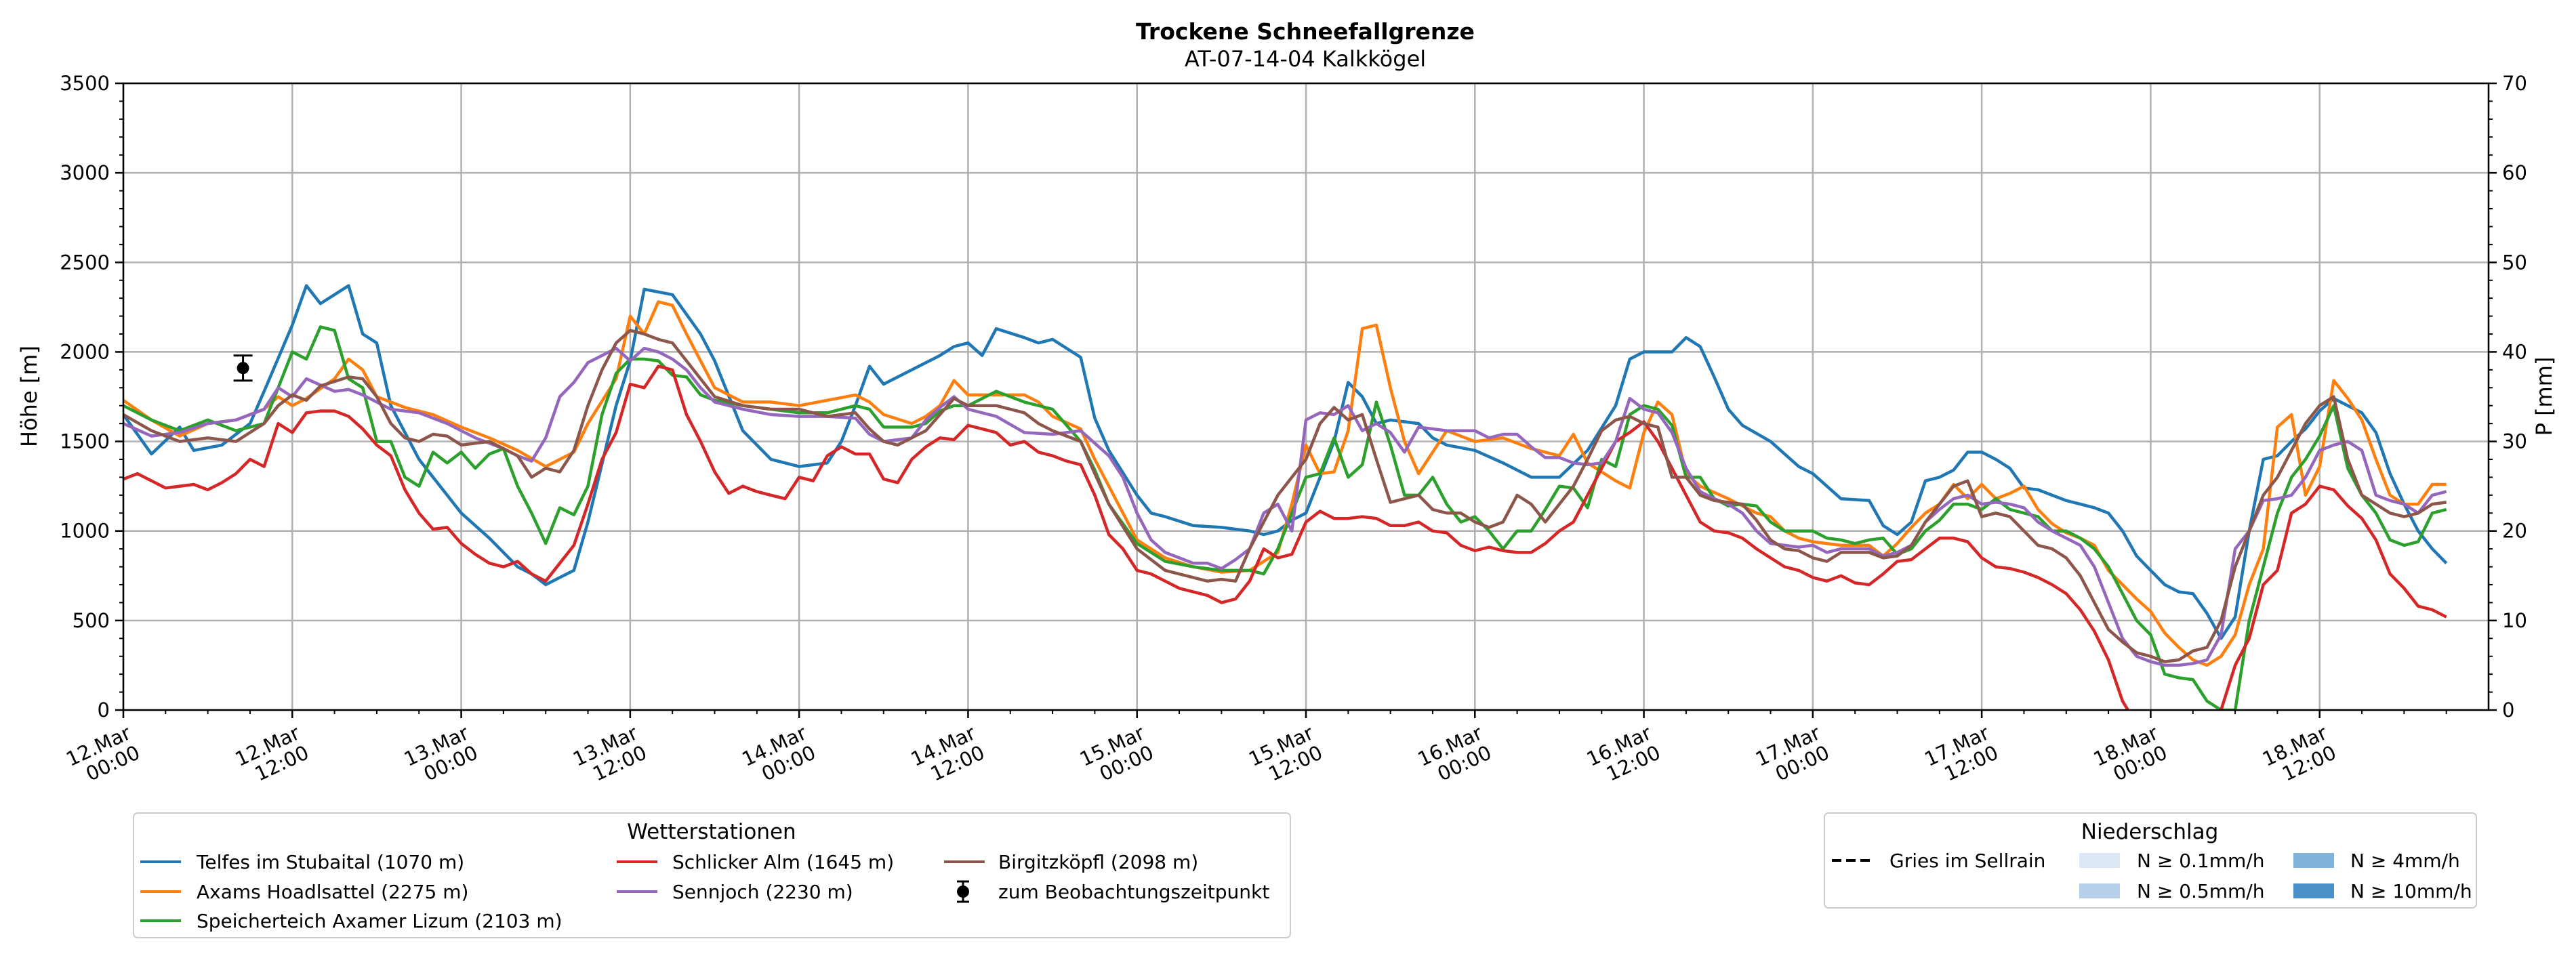  I want to click on y-tick-label: 0, so click(104, 710).